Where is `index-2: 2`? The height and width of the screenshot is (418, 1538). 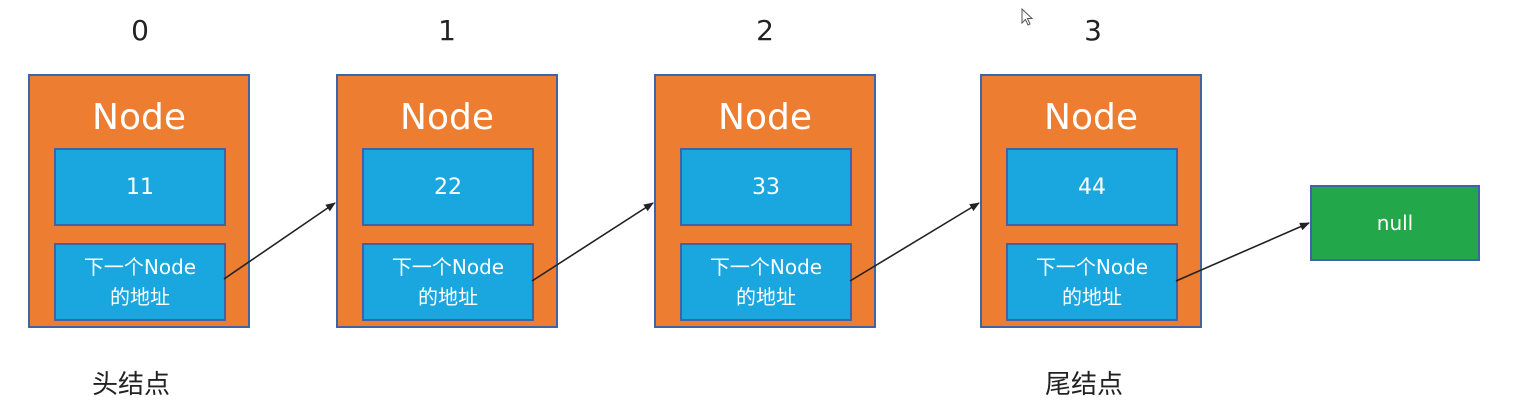 index-2: 2 is located at coordinates (765, 30).